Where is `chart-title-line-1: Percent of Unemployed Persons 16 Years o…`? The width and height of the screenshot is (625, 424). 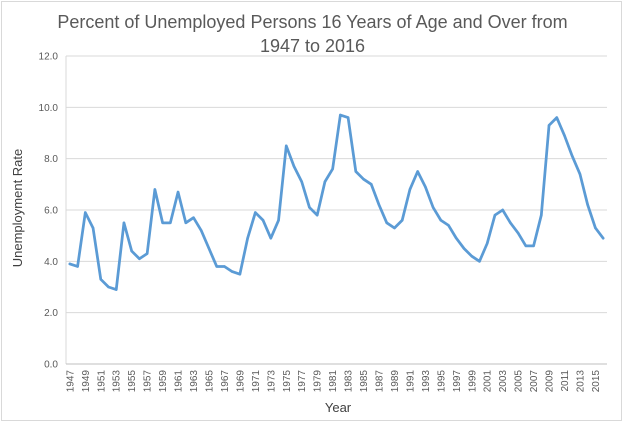 chart-title-line-1: Percent of Unemployed Persons 16 Years o… is located at coordinates (312, 22).